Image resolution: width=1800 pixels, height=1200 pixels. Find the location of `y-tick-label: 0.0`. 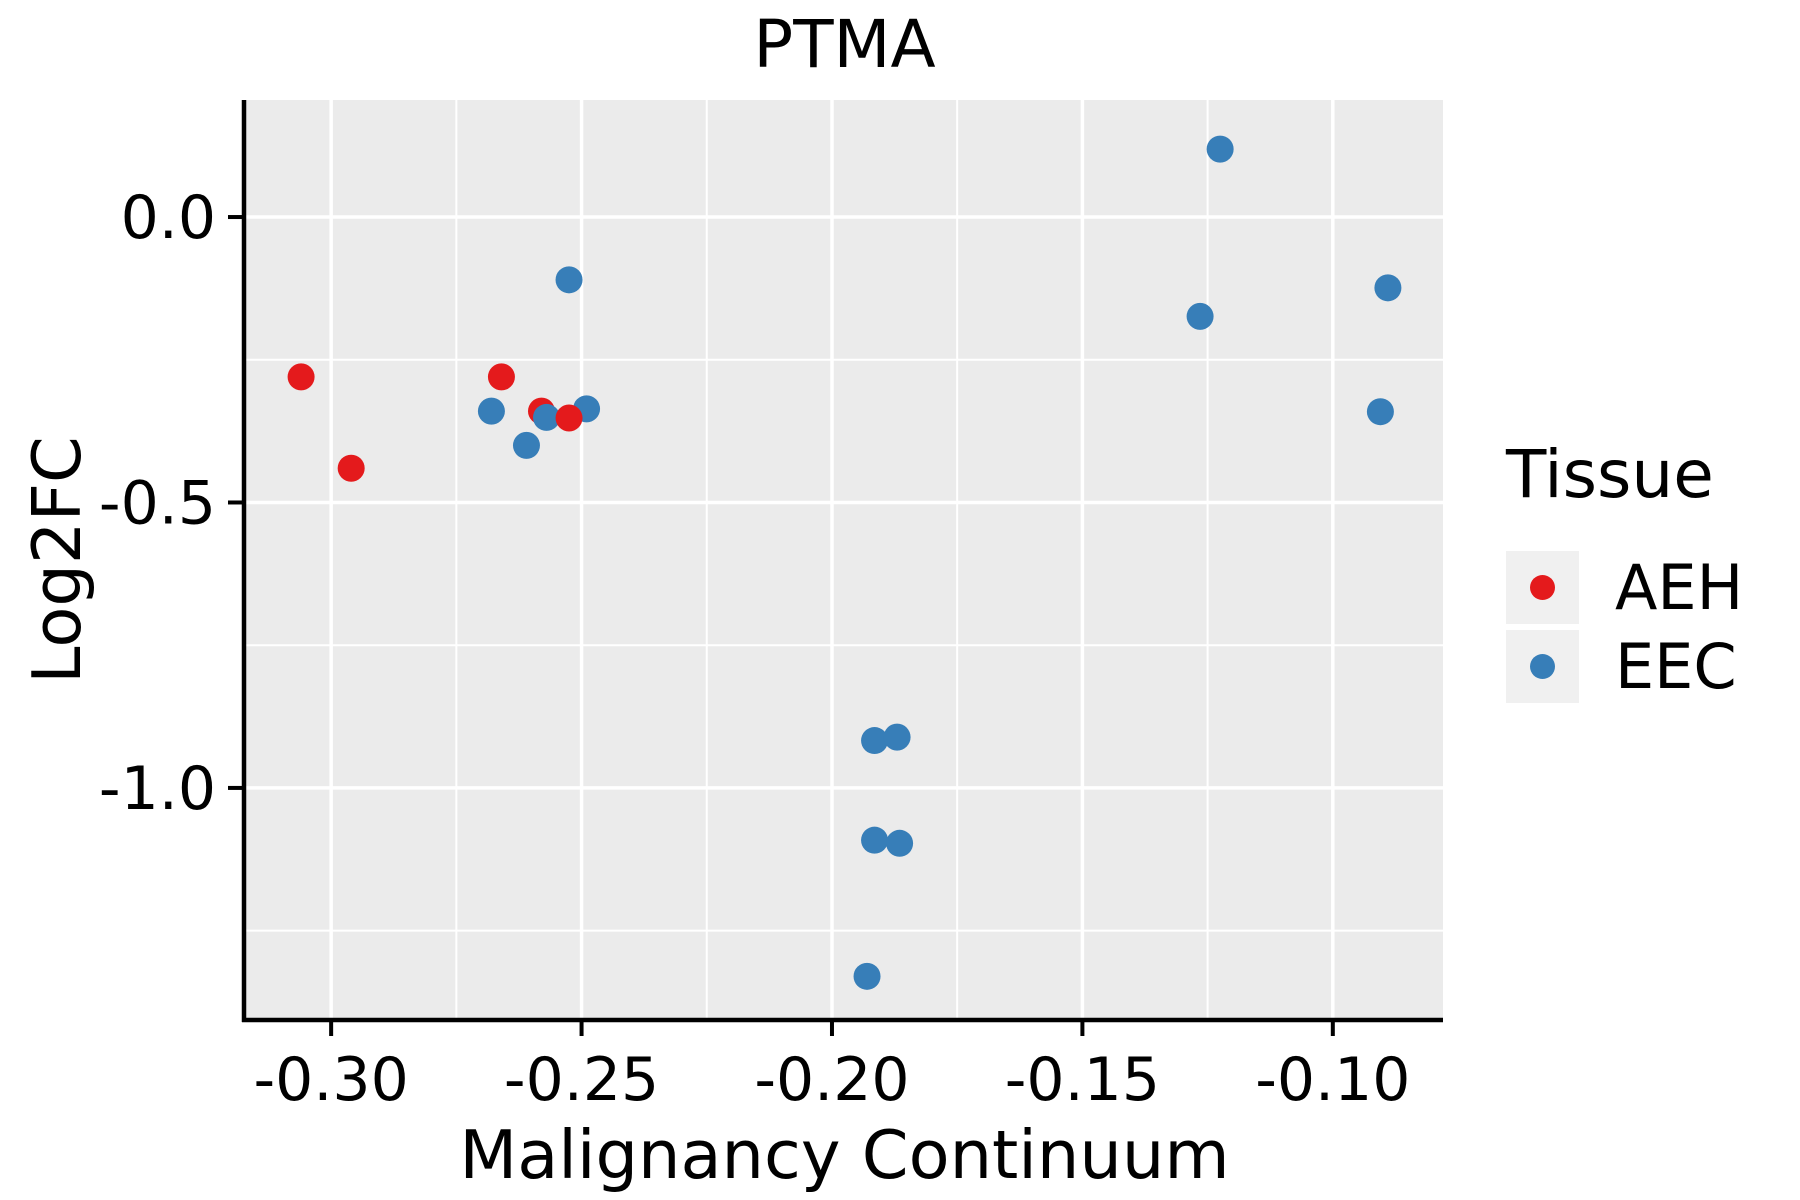

y-tick-label: 0.0 is located at coordinates (168, 218).